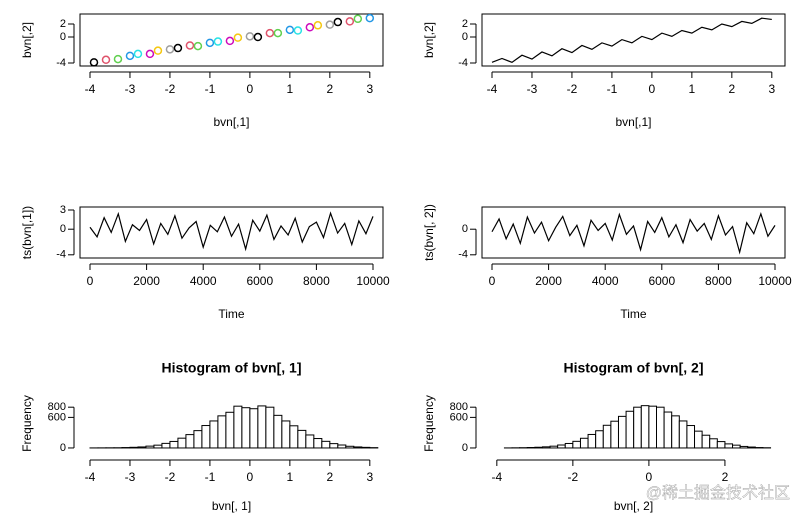 The image size is (800, 518). Describe the element at coordinates (429, 232) in the screenshot. I see `y-axis-label: ts(bvn[, 2])` at that location.